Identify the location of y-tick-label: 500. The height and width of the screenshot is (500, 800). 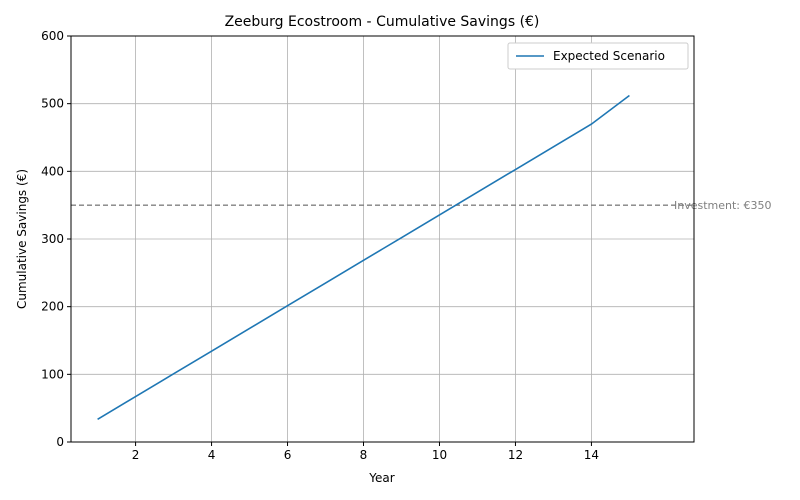
(52, 104).